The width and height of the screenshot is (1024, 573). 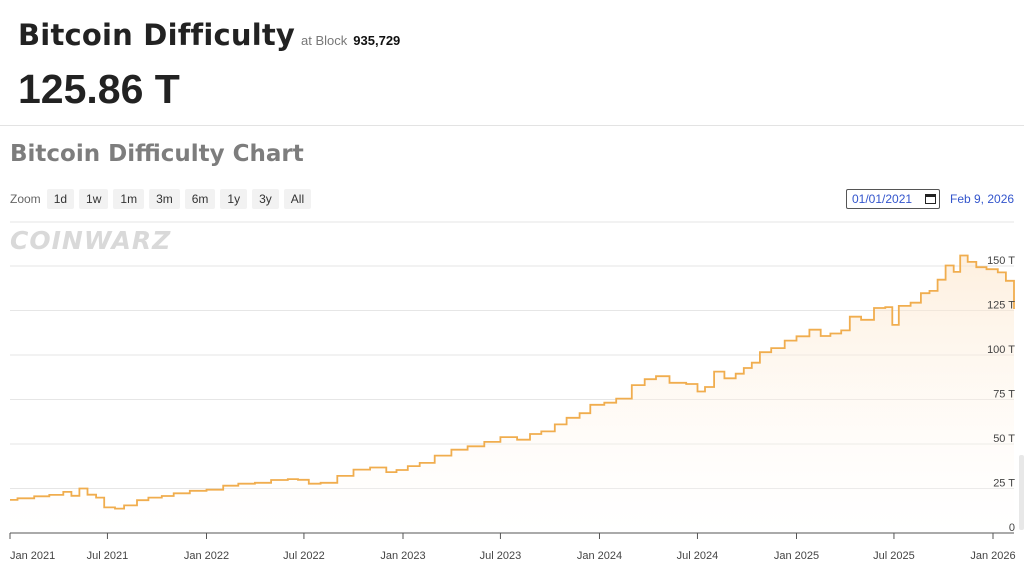 I want to click on coinwarz-watermark: COINWARZ, so click(x=91, y=240).